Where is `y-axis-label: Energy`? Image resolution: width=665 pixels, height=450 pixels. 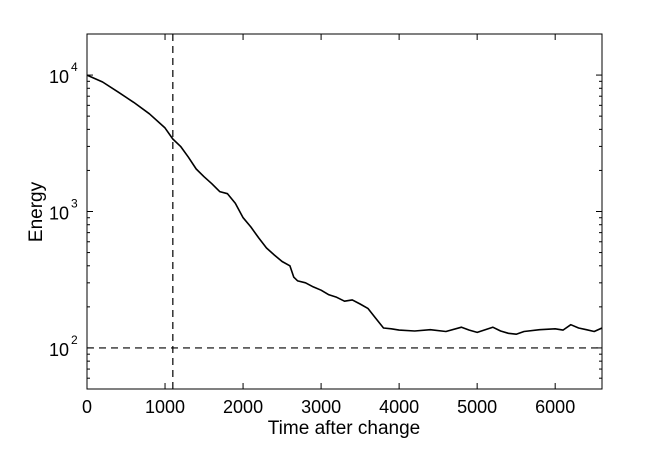
y-axis-label: Energy is located at coordinates (36, 211).